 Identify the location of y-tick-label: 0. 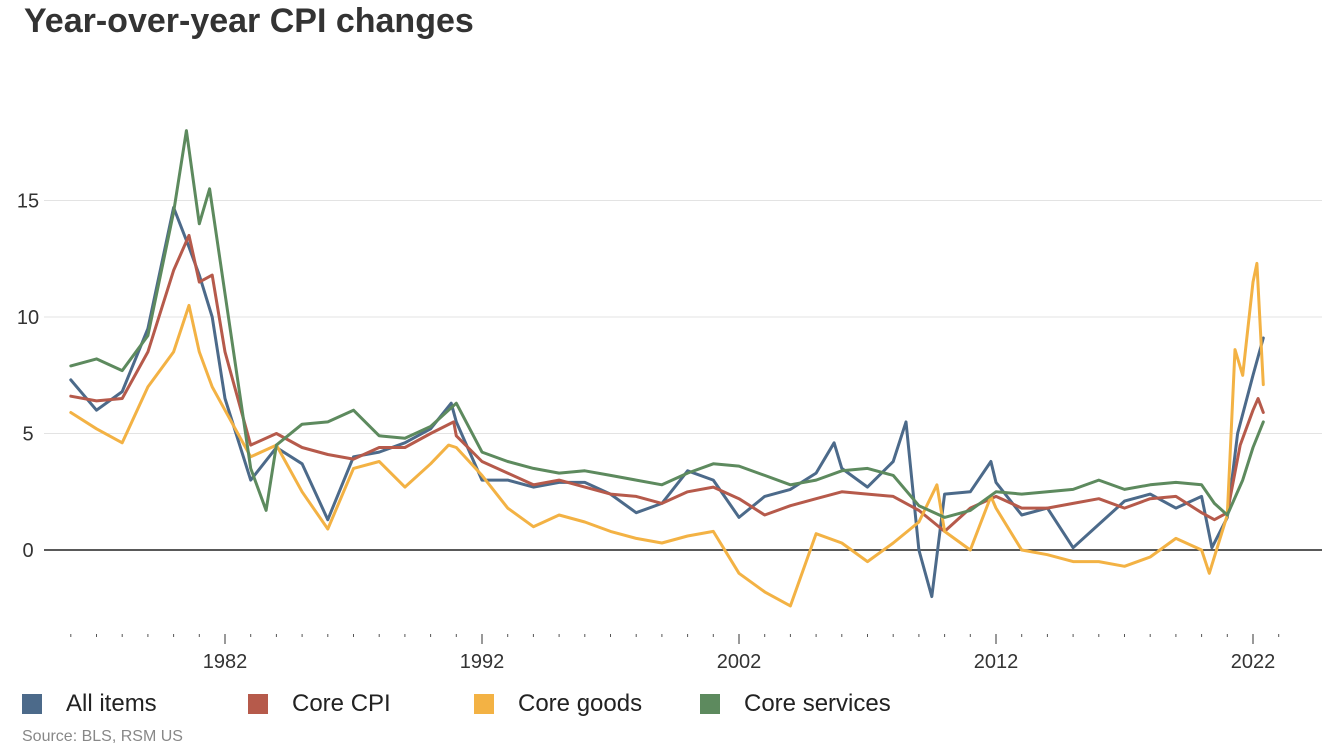
(27, 551).